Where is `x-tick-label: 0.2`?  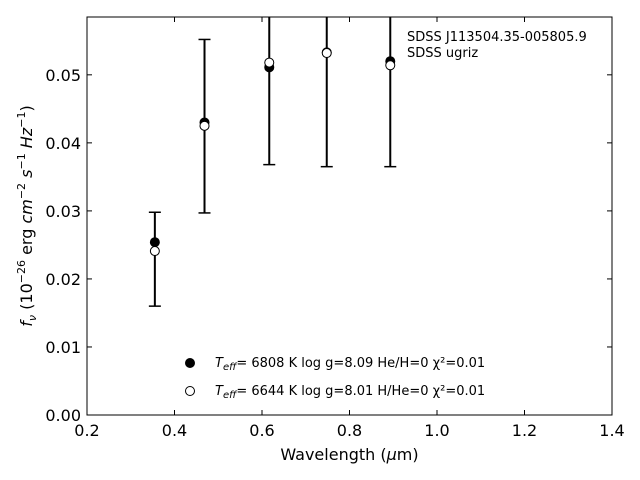 x-tick-label: 0.2 is located at coordinates (86, 430).